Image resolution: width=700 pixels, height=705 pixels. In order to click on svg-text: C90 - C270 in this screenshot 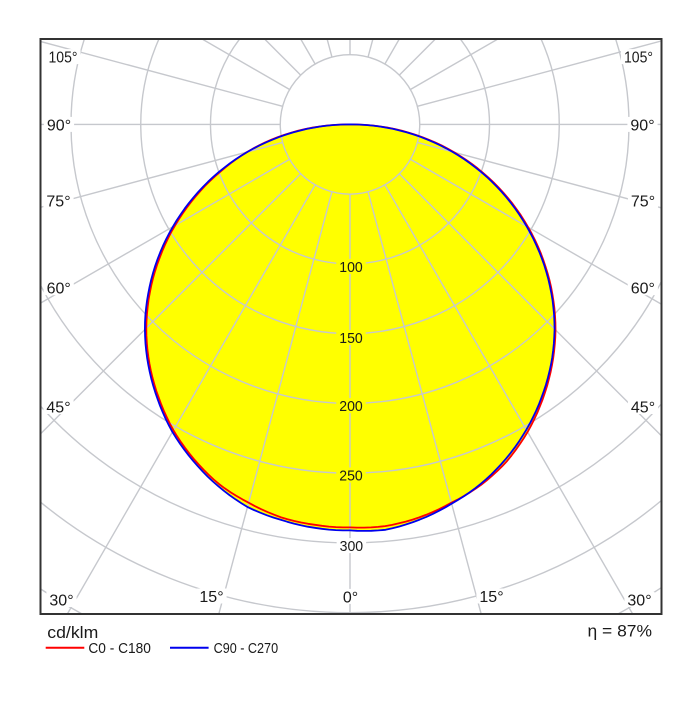, I will do `click(246, 648)`.